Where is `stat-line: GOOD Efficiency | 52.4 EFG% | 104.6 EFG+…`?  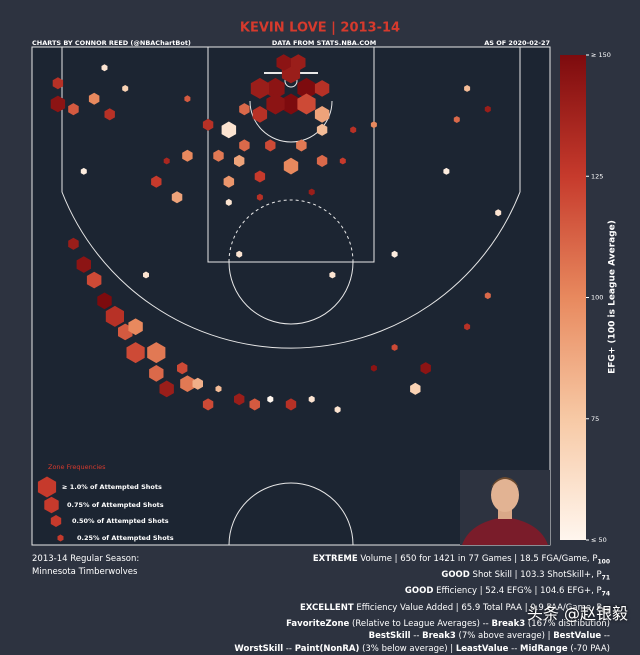
stat-line: GOOD Efficiency | 52.4 EFG% | 104.6 EFG+… is located at coordinates (422, 593).